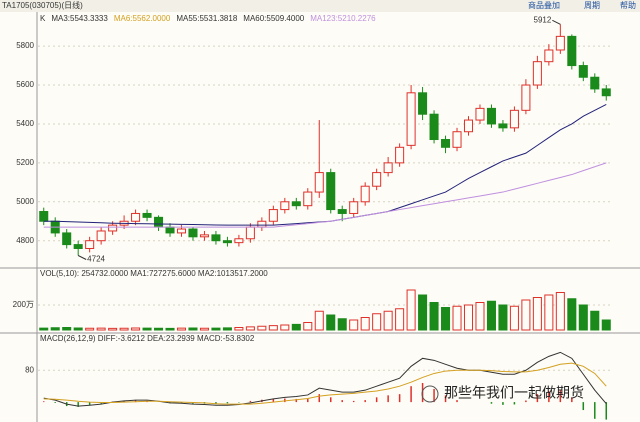 This screenshot has width=640, height=422. Describe the element at coordinates (556, 22) in the screenshot. I see `annotation-leader` at that location.